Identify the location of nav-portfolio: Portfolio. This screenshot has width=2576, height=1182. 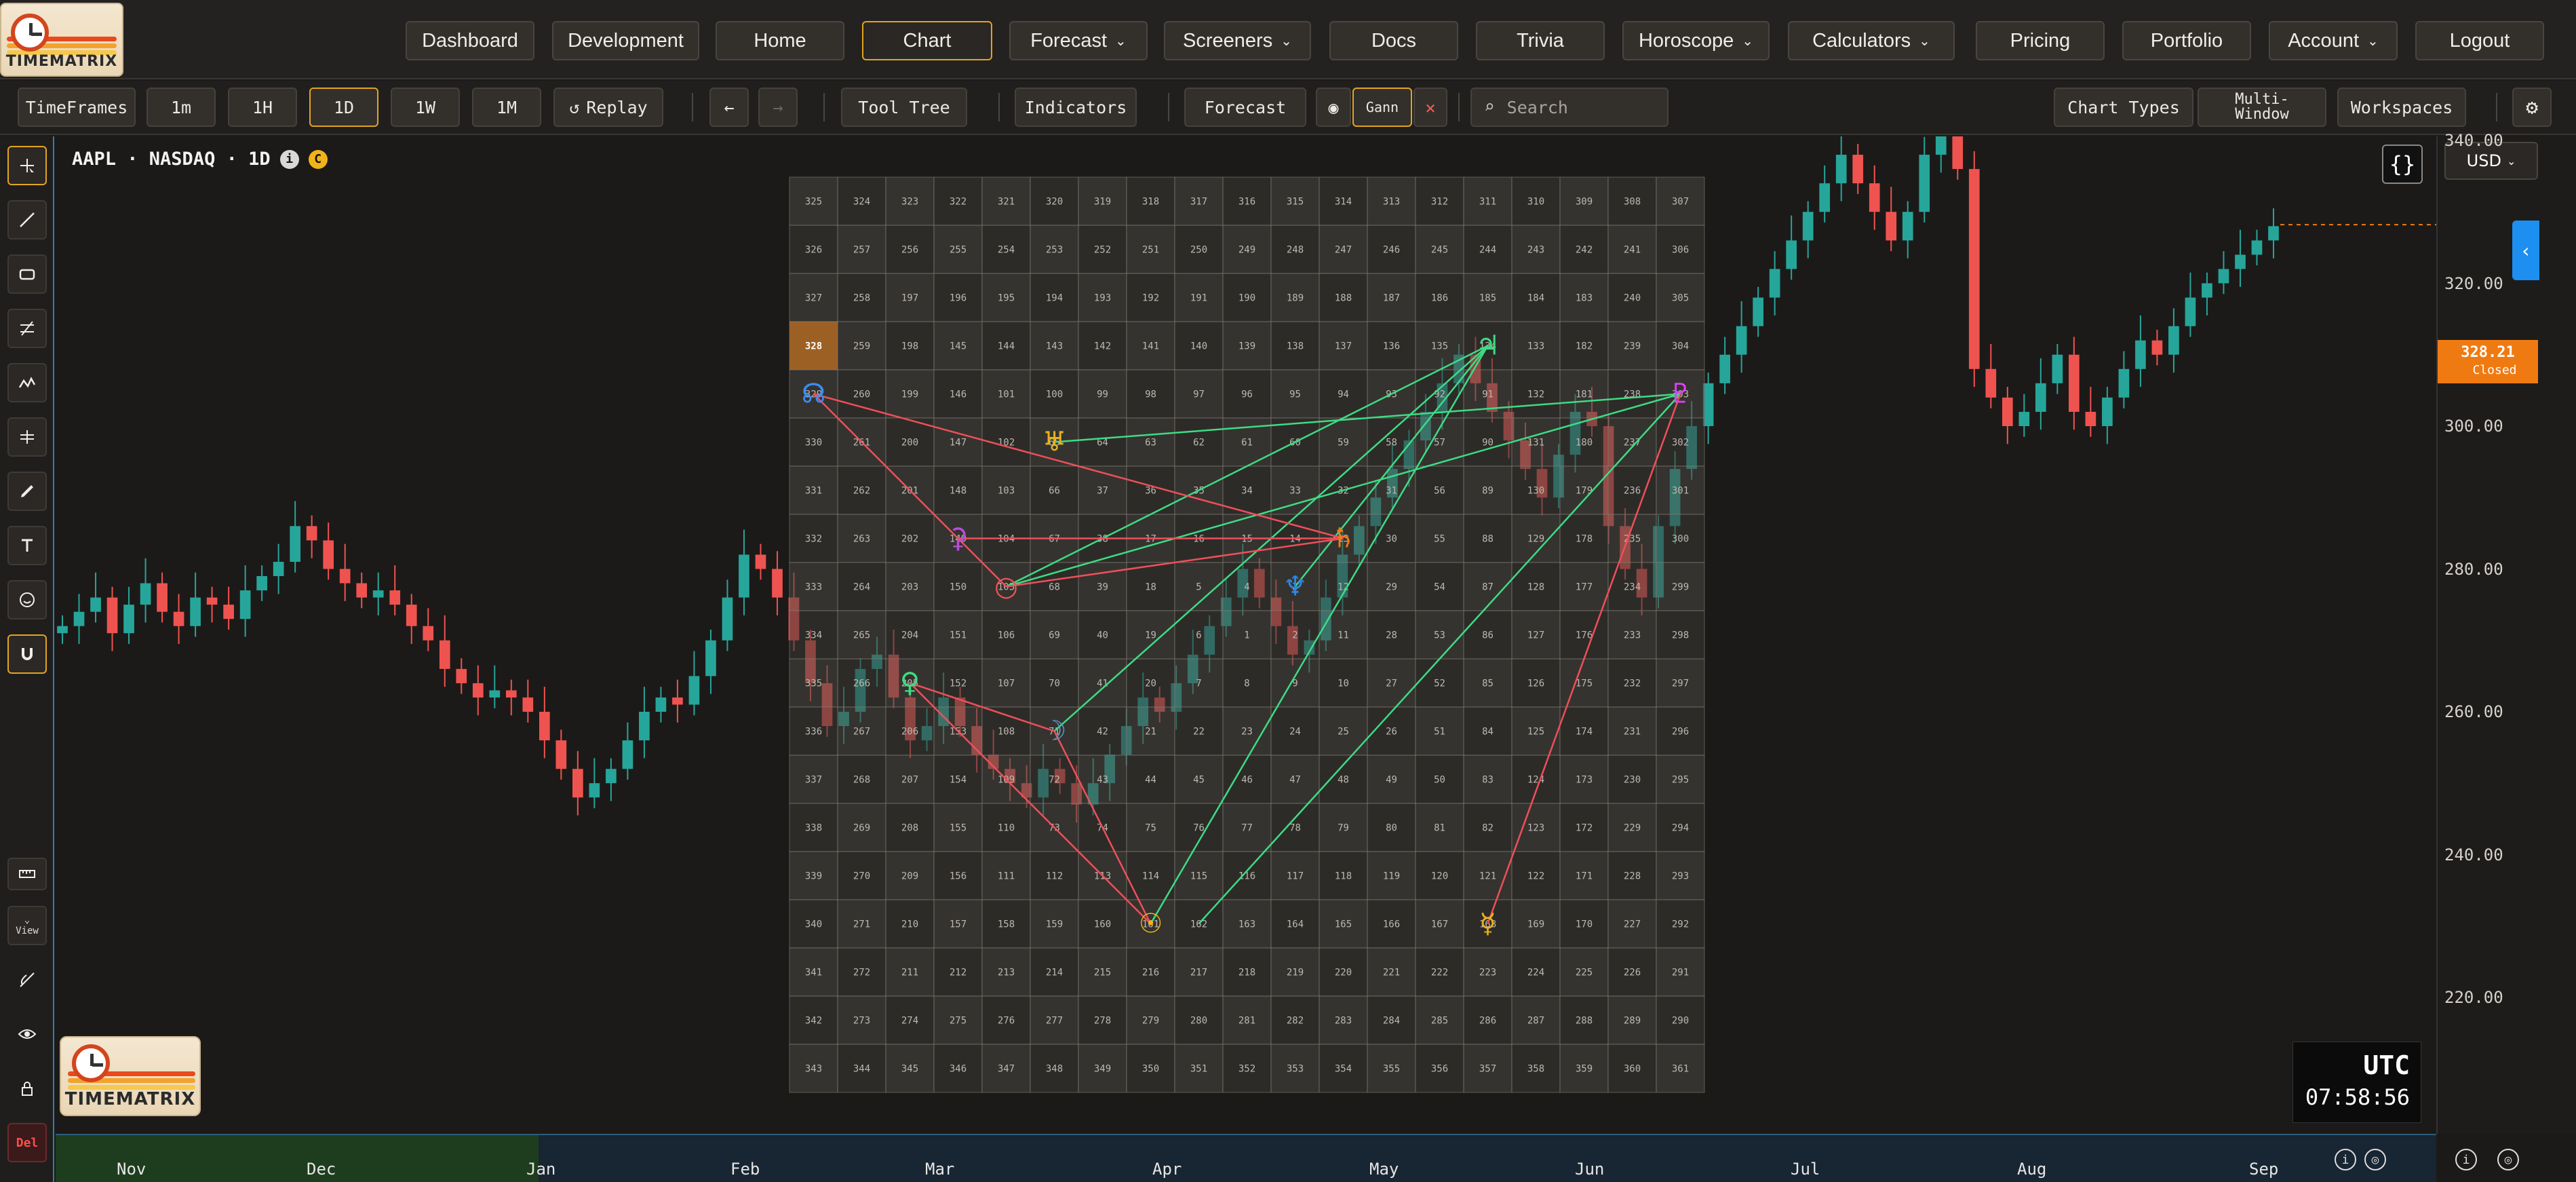
(2186, 40).